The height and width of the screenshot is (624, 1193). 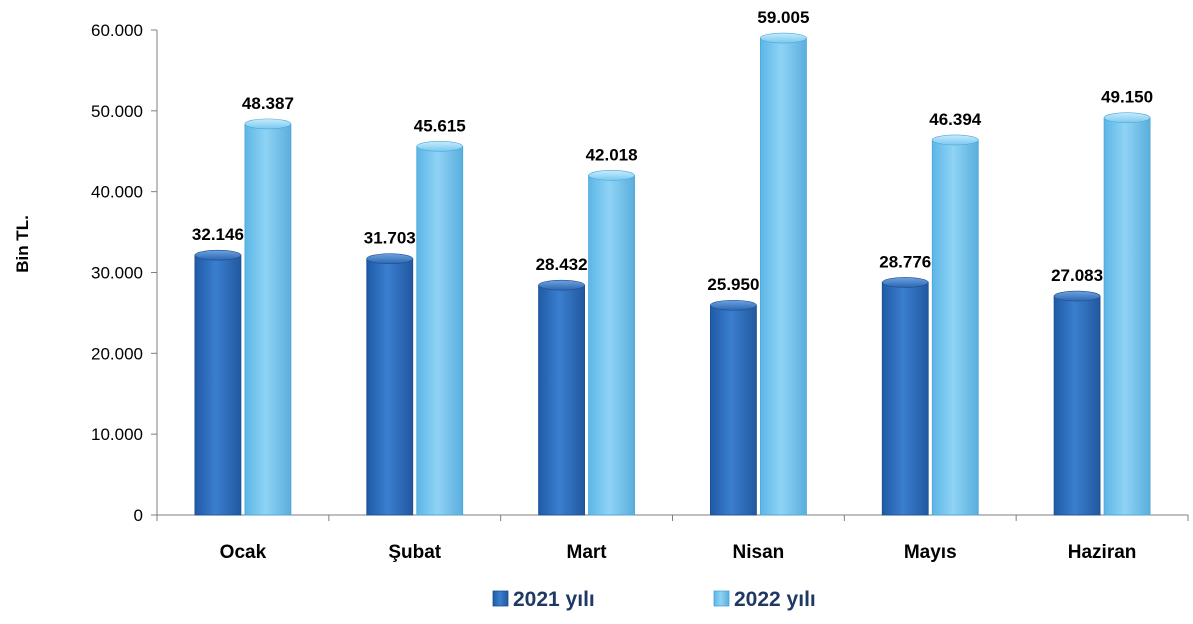 I want to click on data-label: 48.387, so click(x=268, y=103).